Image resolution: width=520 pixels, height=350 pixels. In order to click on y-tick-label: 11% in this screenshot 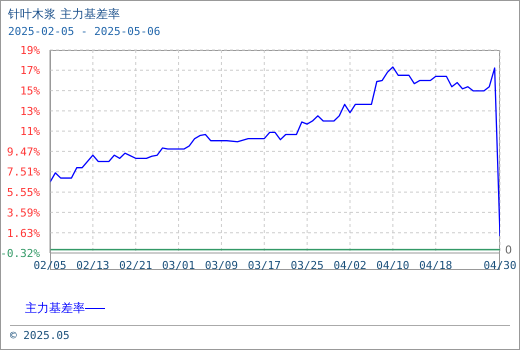, I will do `click(30, 131)`.